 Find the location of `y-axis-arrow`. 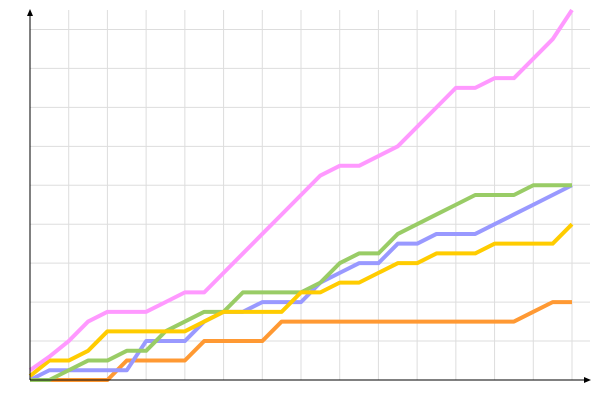

y-axis-arrow is located at coordinates (30, 12).